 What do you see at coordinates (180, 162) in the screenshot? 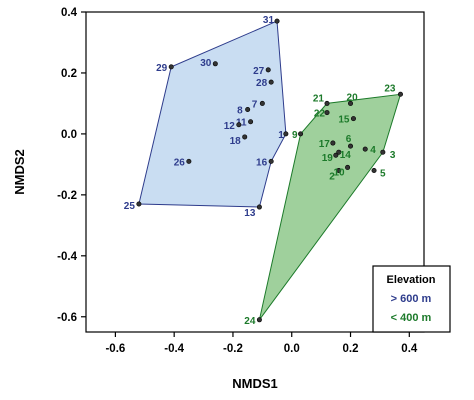
I see `point-label: 26` at bounding box center [180, 162].